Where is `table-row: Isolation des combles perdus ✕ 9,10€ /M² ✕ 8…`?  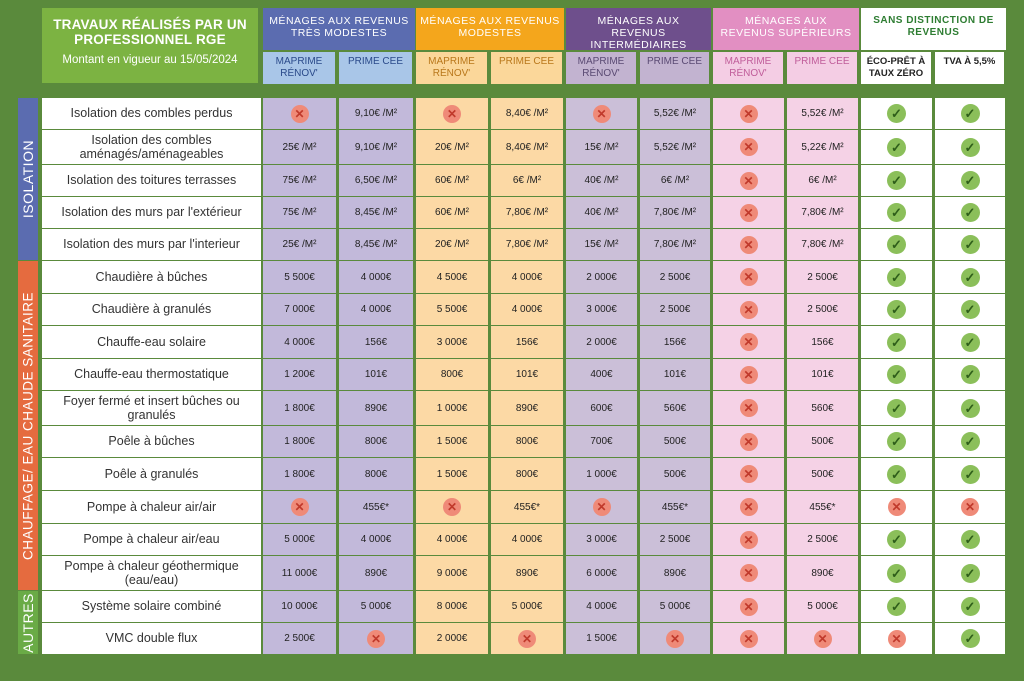
table-row: Isolation des combles perdus ✕ 9,10€ /M² ✕ 8… is located at coordinates (524, 113).